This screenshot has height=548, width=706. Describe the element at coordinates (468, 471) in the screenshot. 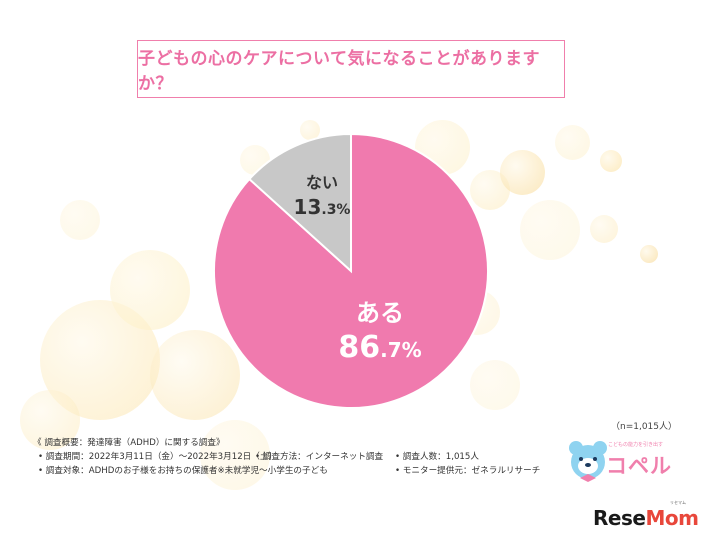

I see `notes-provider: • モニター提供元：ゼネラルリサーチ` at that location.